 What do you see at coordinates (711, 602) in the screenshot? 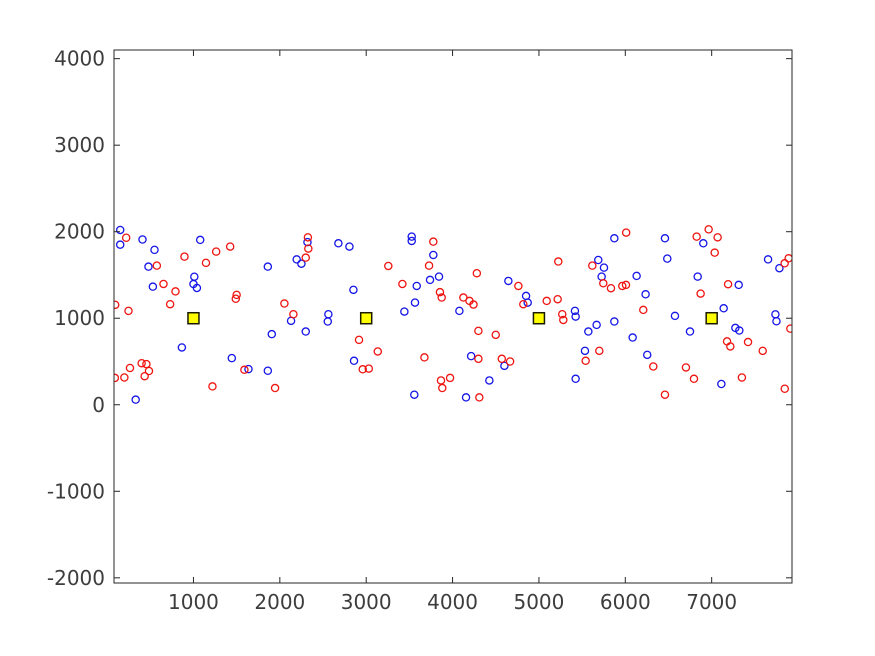
I see `x-tick-label: 7000` at bounding box center [711, 602].